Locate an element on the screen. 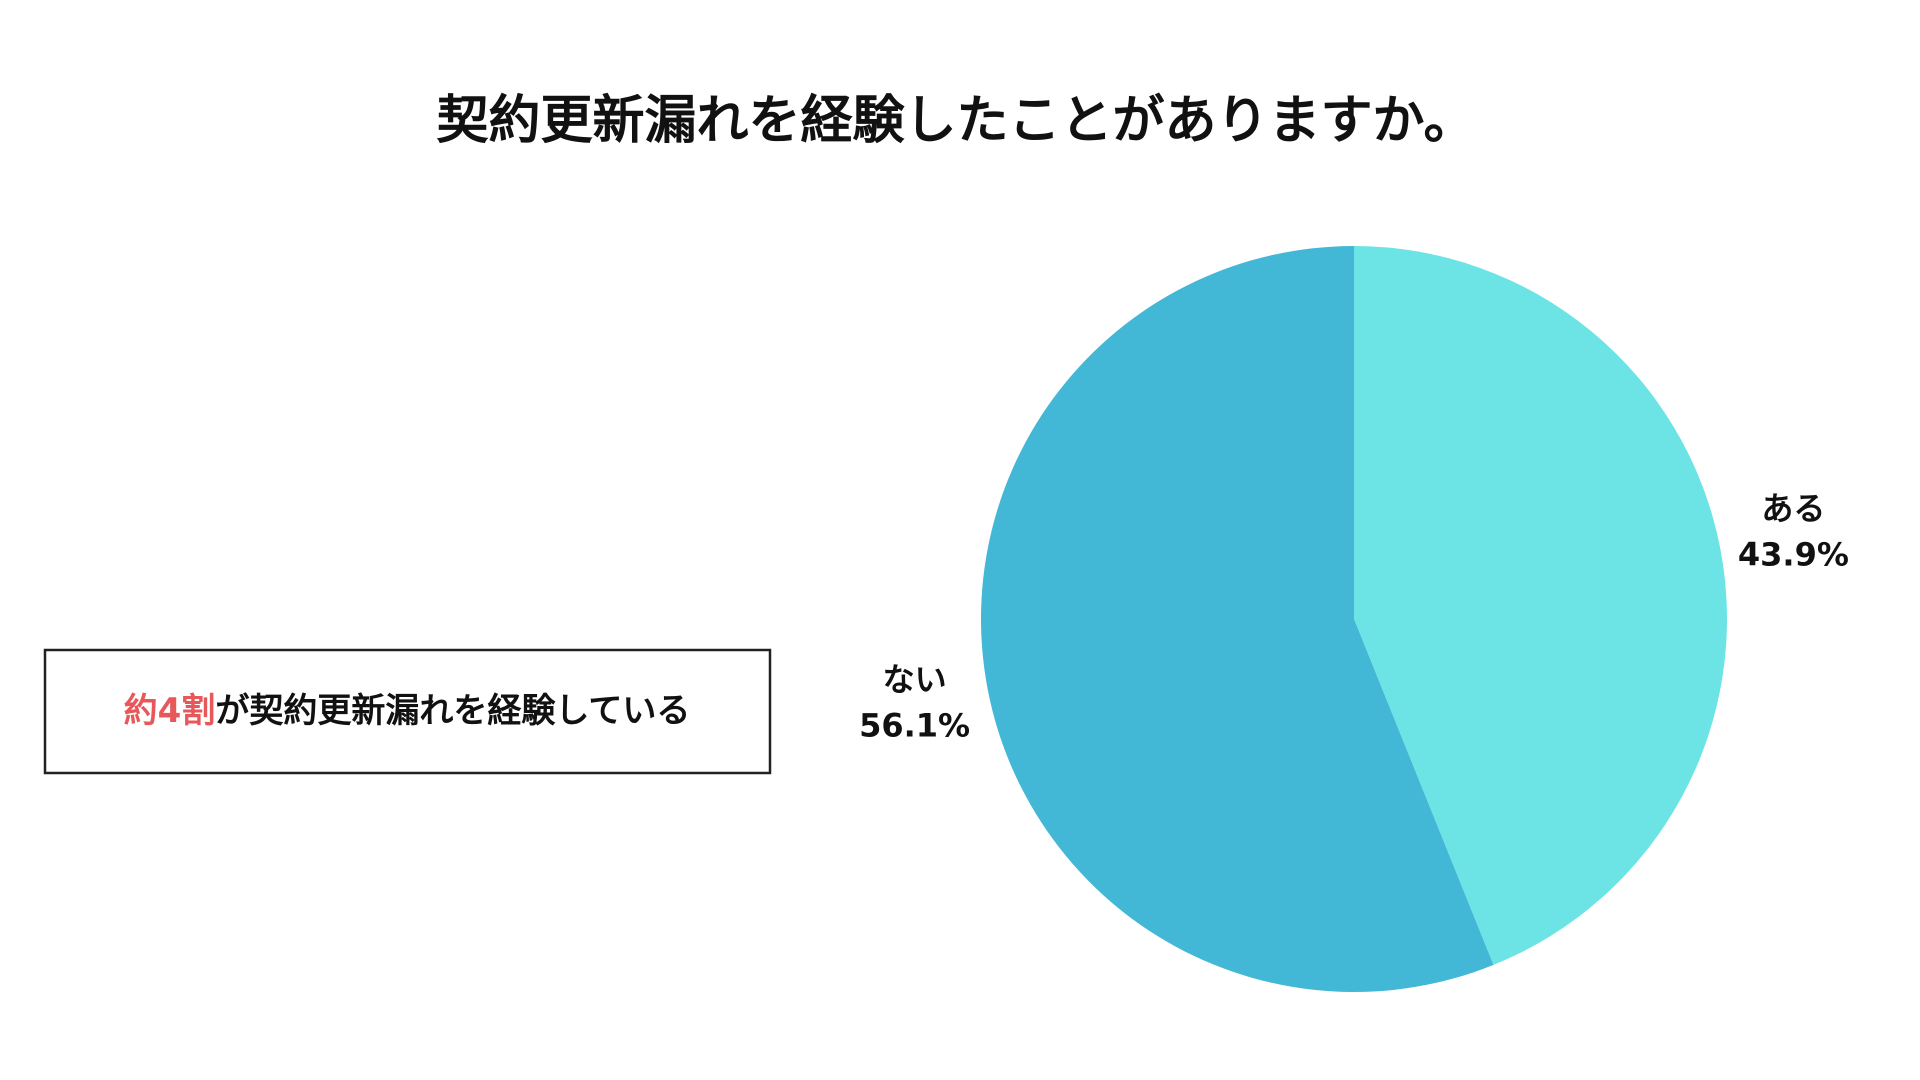 The image size is (1920, 1080). annotation-highlight: 約4割 is located at coordinates (170, 711).